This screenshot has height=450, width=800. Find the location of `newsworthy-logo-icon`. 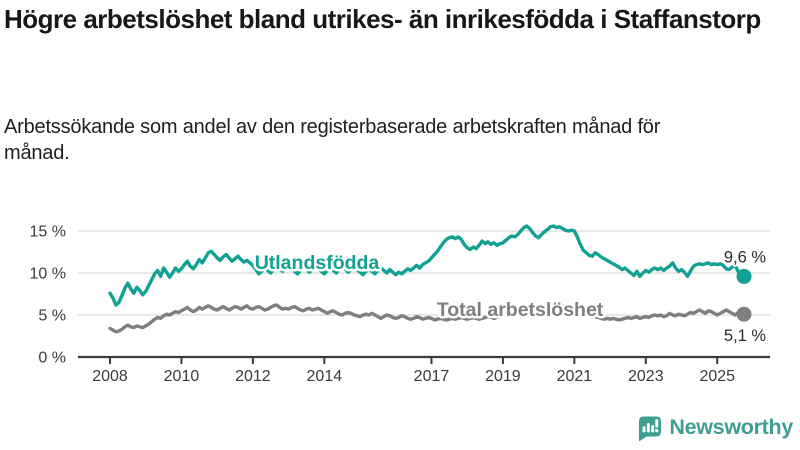

newsworthy-logo-icon is located at coordinates (650, 429).